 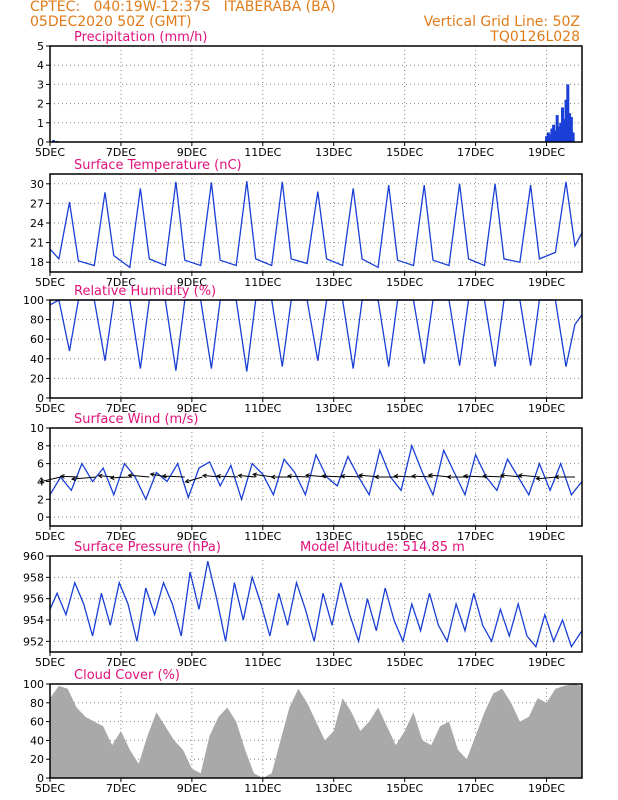 What do you see at coordinates (147, 547) in the screenshot?
I see `panel-title: Surface Pressure (hPa)` at bounding box center [147, 547].